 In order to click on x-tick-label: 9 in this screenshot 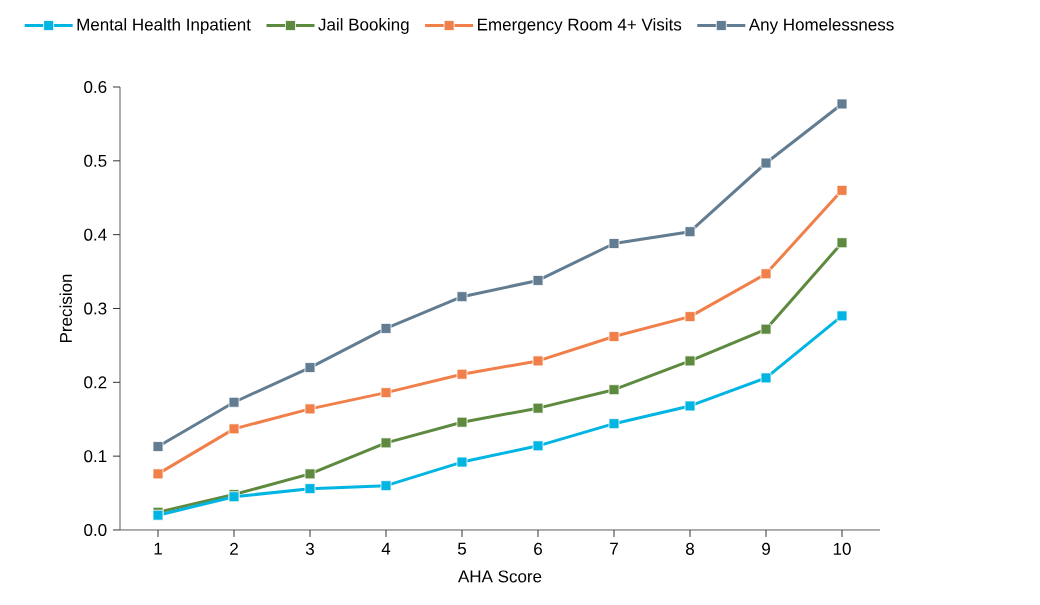, I will do `click(766, 548)`.